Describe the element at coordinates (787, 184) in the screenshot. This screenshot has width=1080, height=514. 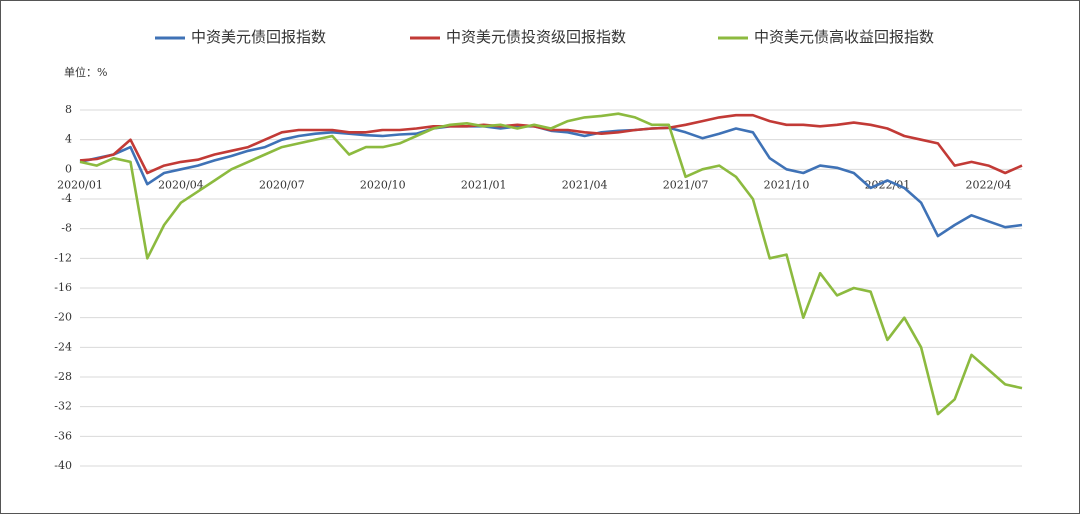
I see `x-tick-label: 2021/10` at that location.